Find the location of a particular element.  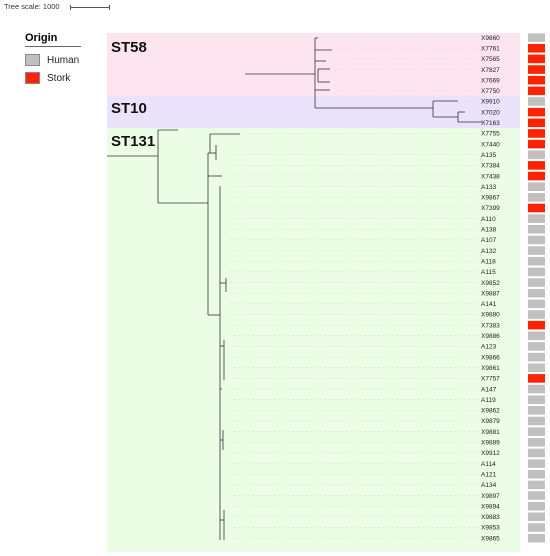

leaf-label: A134 is located at coordinates (489, 485).